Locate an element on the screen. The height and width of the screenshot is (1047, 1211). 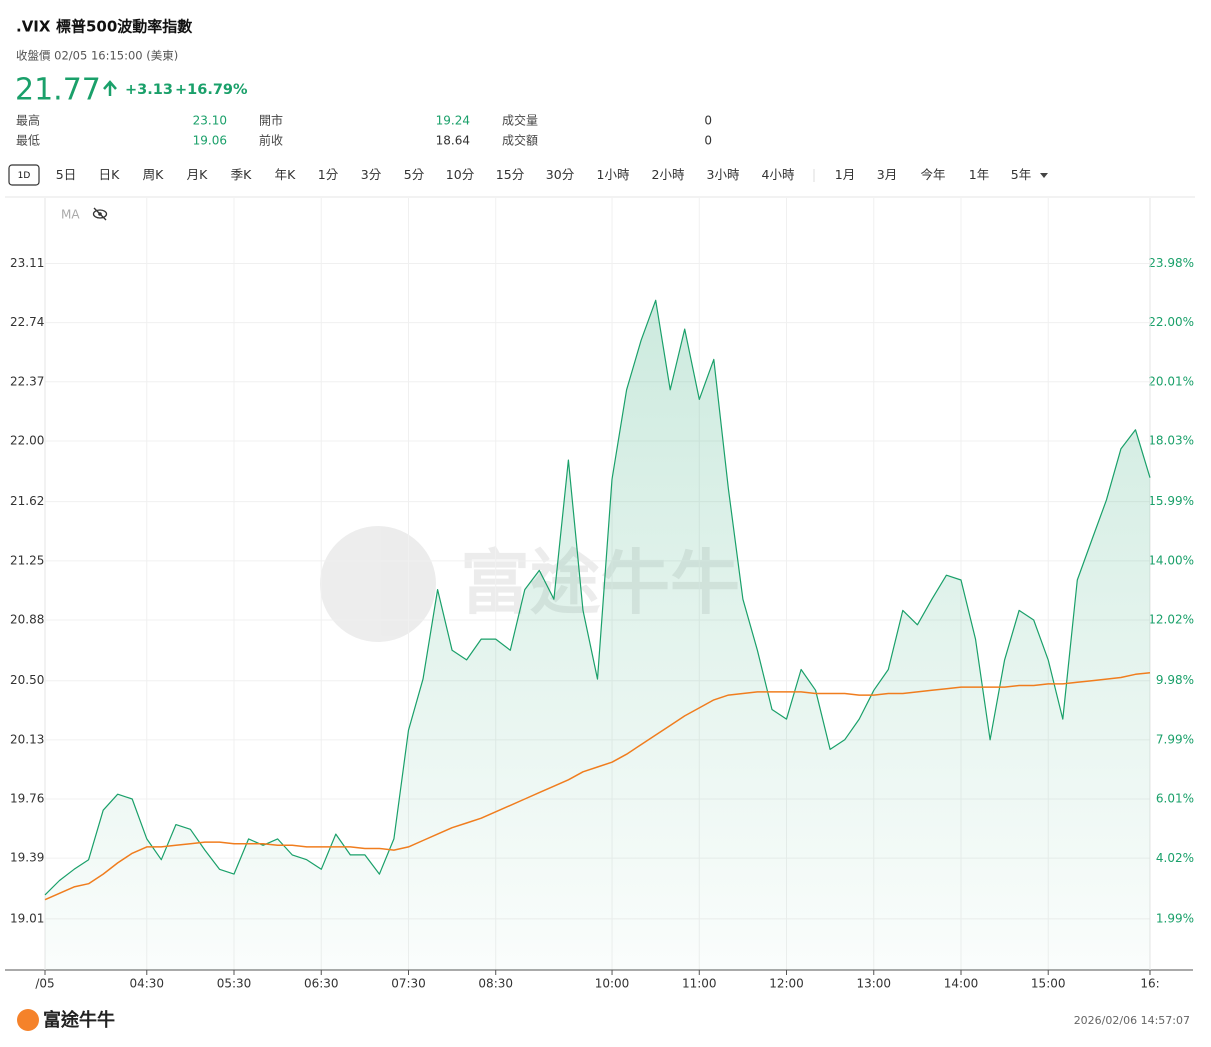
stat-label: 最高 is located at coordinates (28, 120).